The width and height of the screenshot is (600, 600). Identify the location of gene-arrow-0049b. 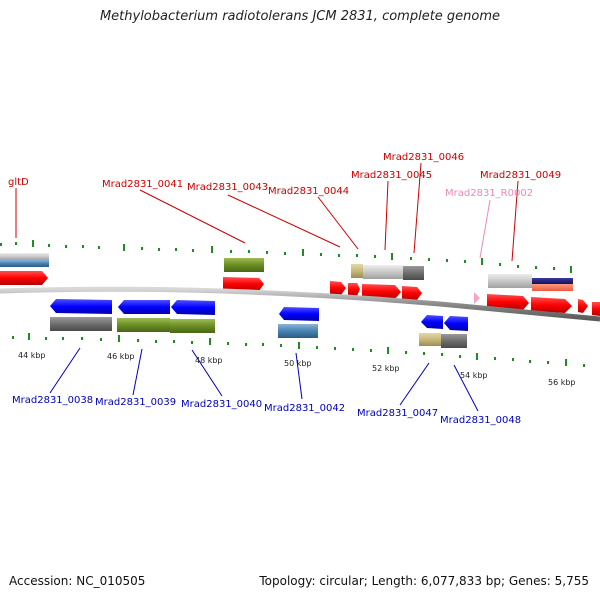
(551, 305).